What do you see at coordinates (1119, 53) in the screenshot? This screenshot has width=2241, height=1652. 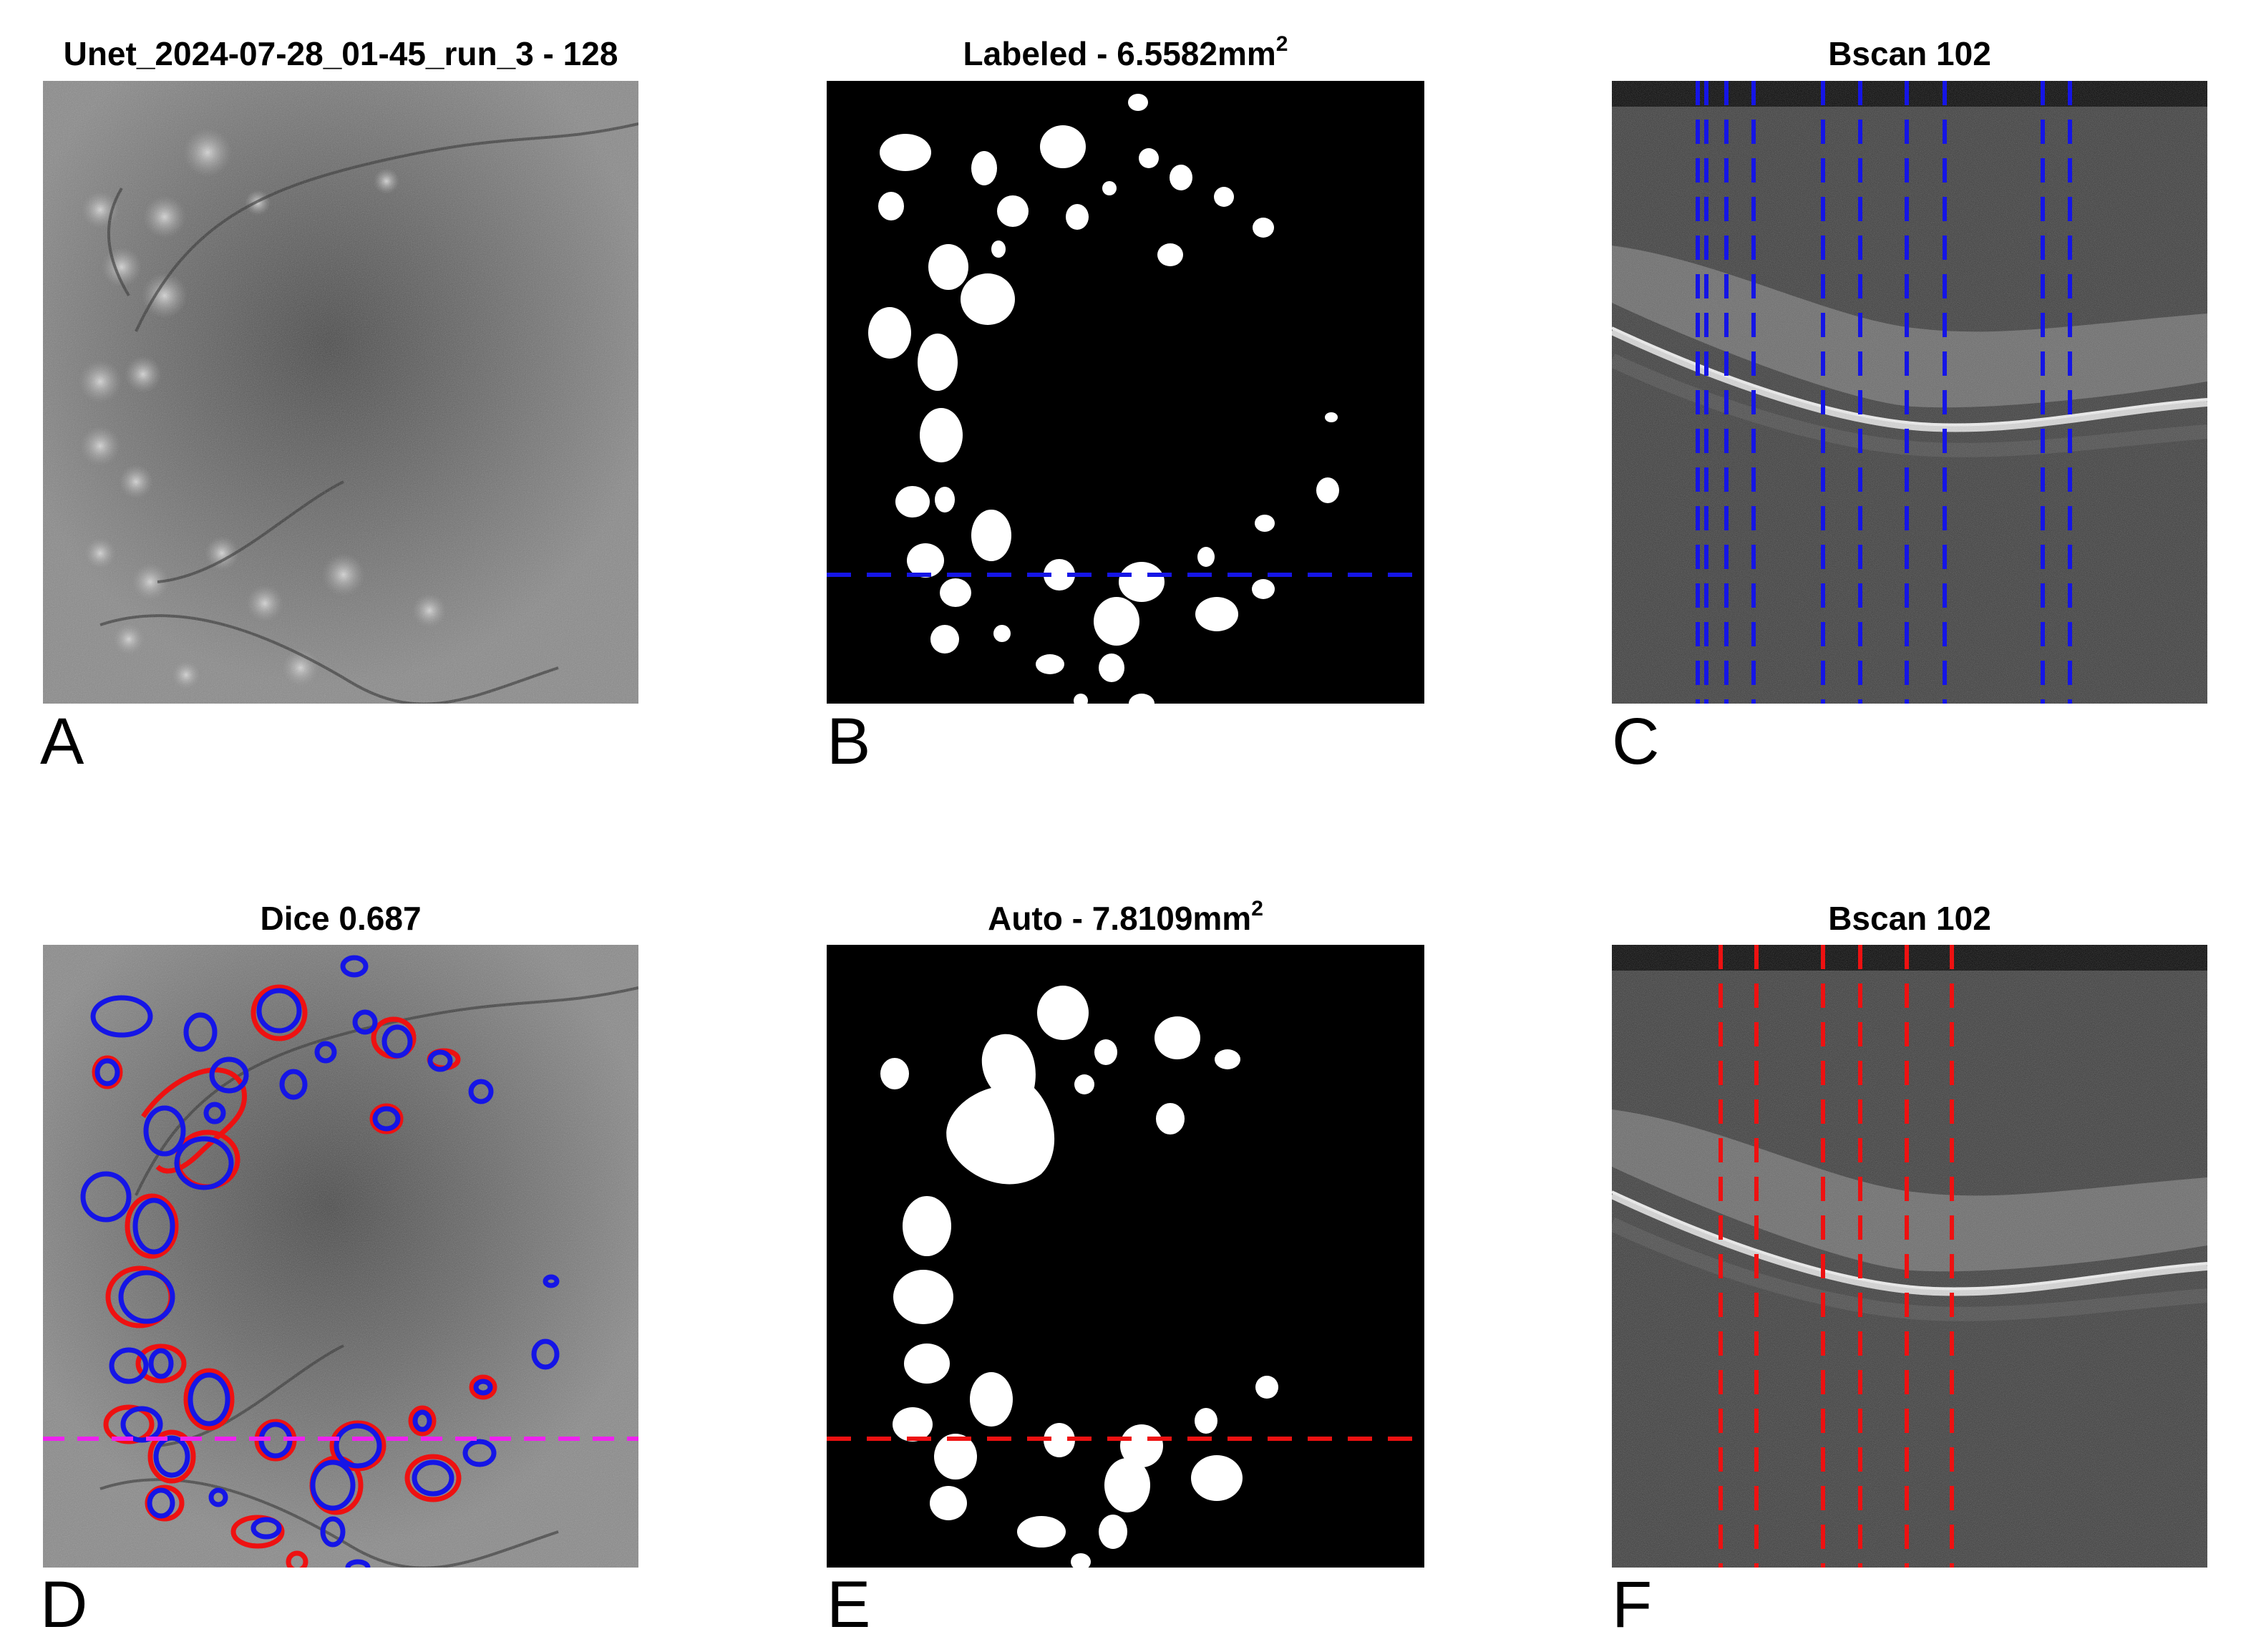 I see `panel-b-title-text: Labeled - 6.5582mm` at bounding box center [1119, 53].